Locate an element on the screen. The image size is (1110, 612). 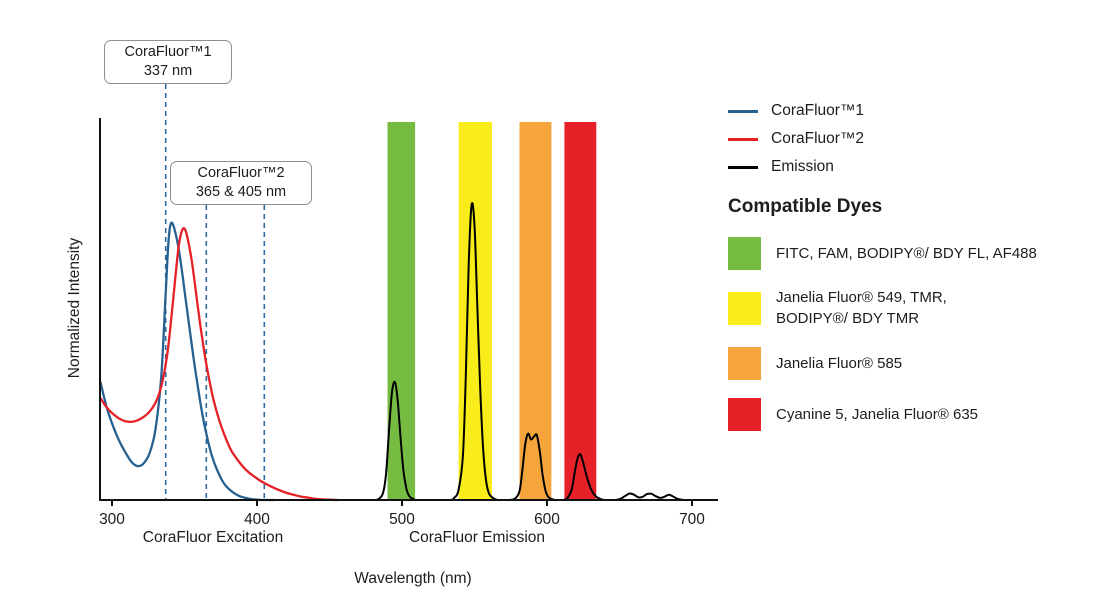
dye-swatch-green is located at coordinates (744, 253).